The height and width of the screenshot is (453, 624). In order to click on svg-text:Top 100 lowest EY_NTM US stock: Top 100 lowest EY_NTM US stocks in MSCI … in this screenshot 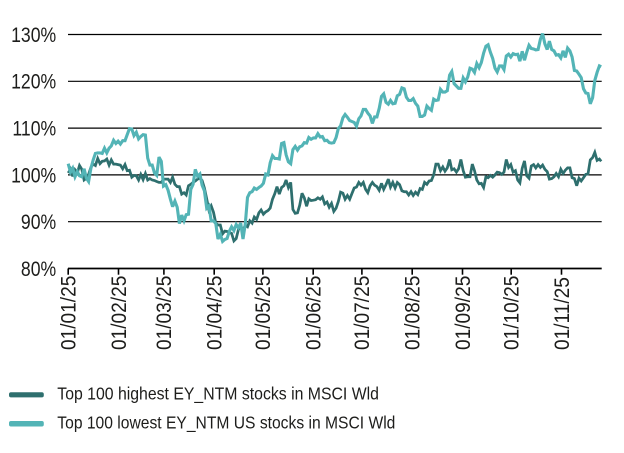, I will do `click(226, 423)`.